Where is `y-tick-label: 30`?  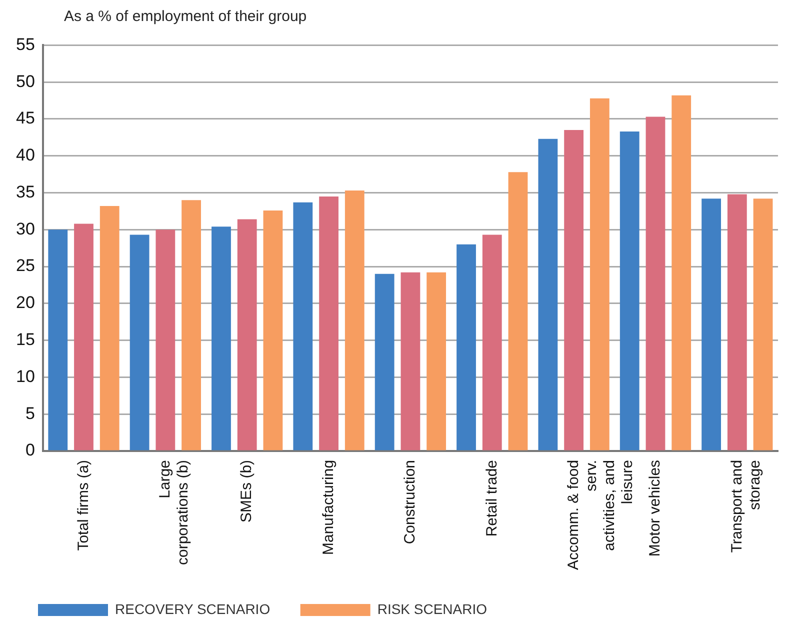
y-tick-label: 30 is located at coordinates (25, 228).